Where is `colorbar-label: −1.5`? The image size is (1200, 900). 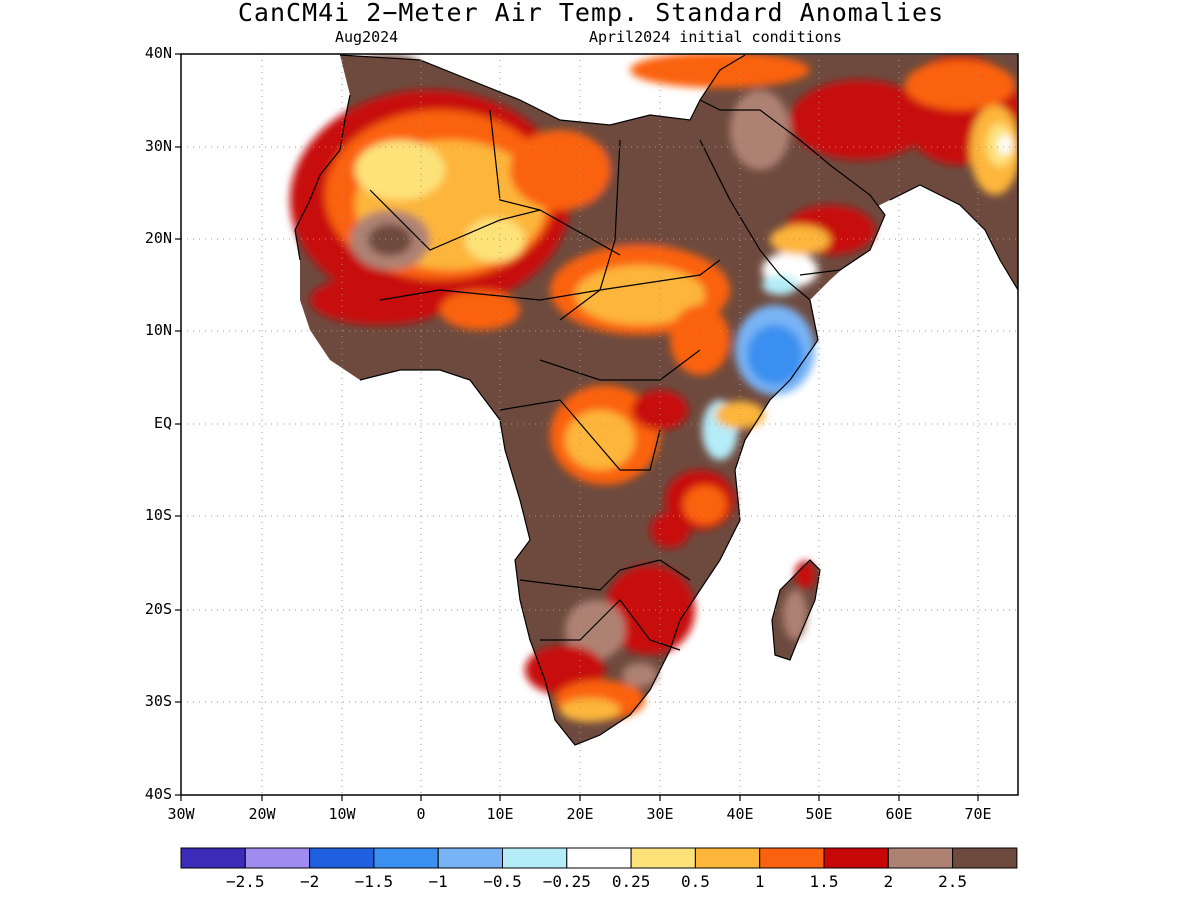 colorbar-label: −1.5 is located at coordinates (374, 881).